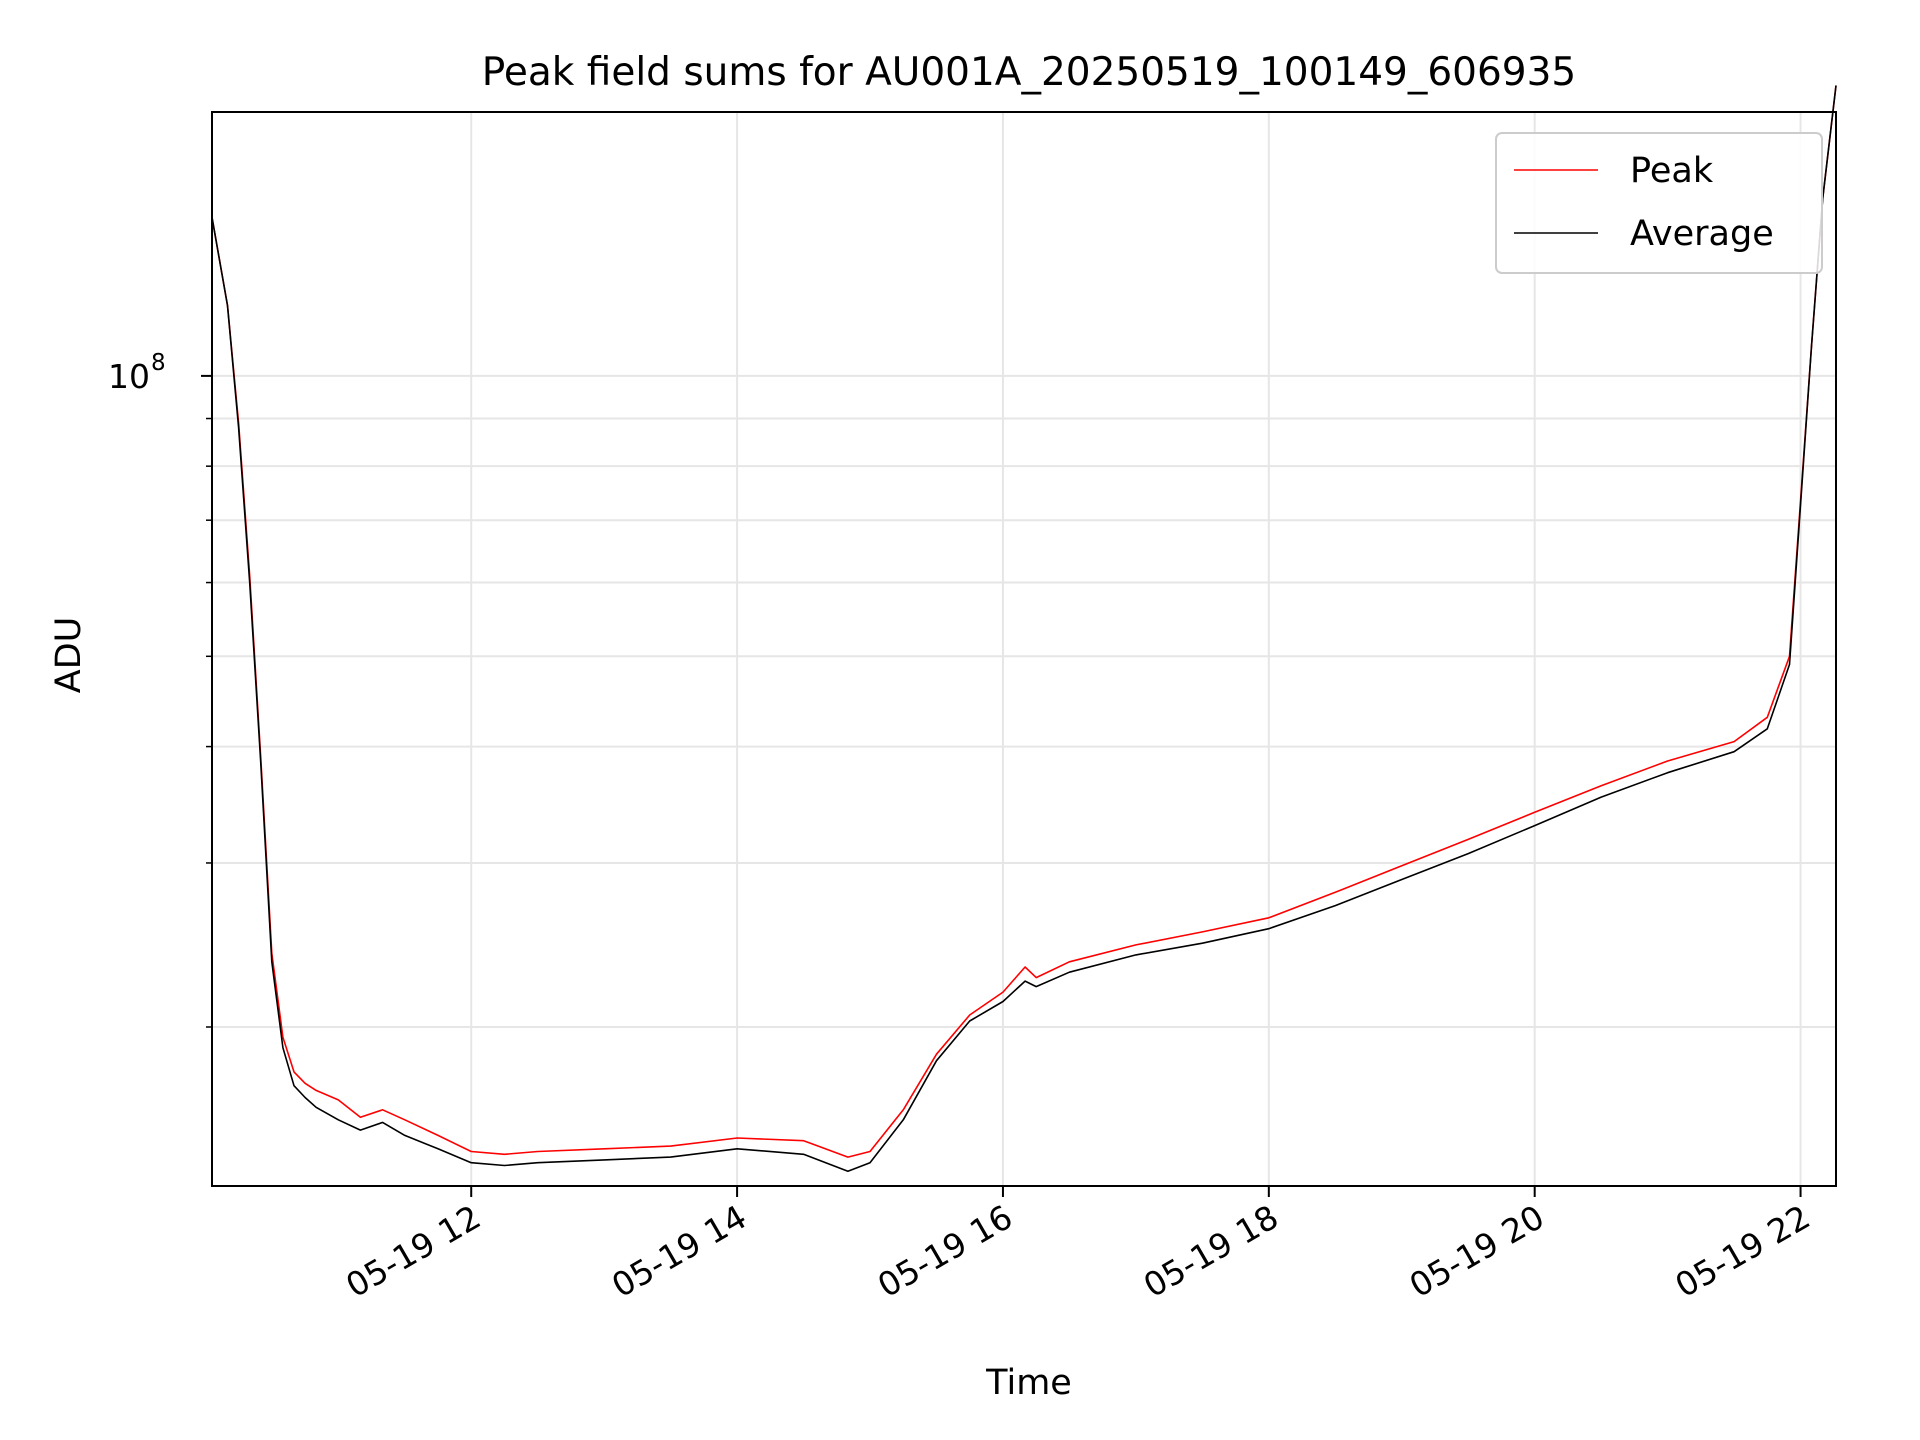  What do you see at coordinates (1211, 1251) in the screenshot?
I see `x-tick-label: 05-19 18` at bounding box center [1211, 1251].